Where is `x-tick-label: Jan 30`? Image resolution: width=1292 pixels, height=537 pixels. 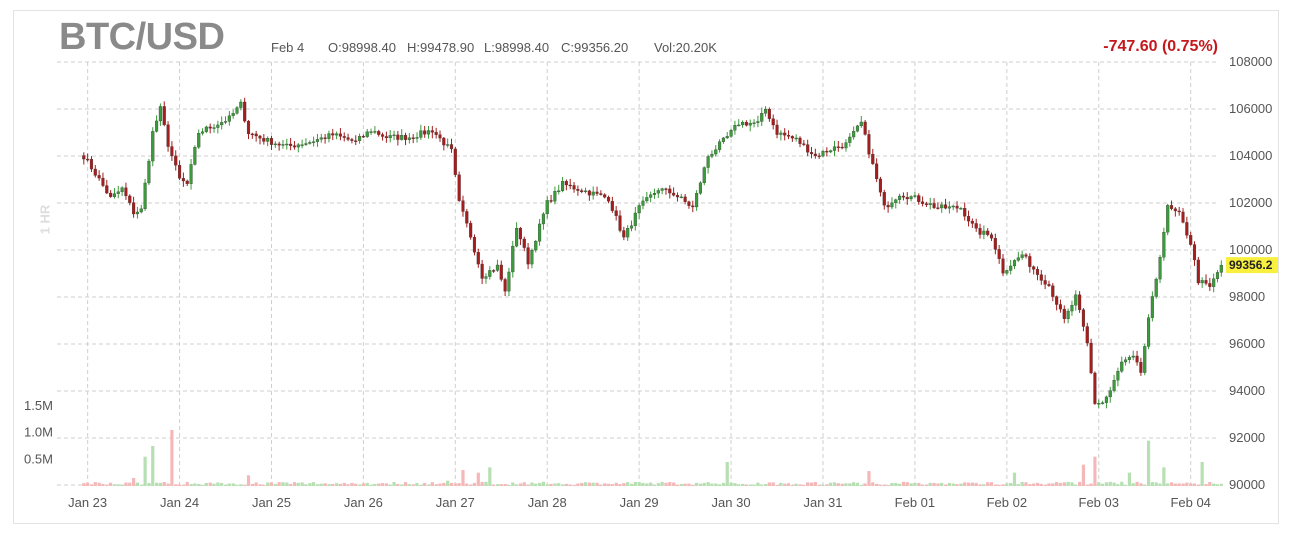 x-tick-label: Jan 30 is located at coordinates (731, 502).